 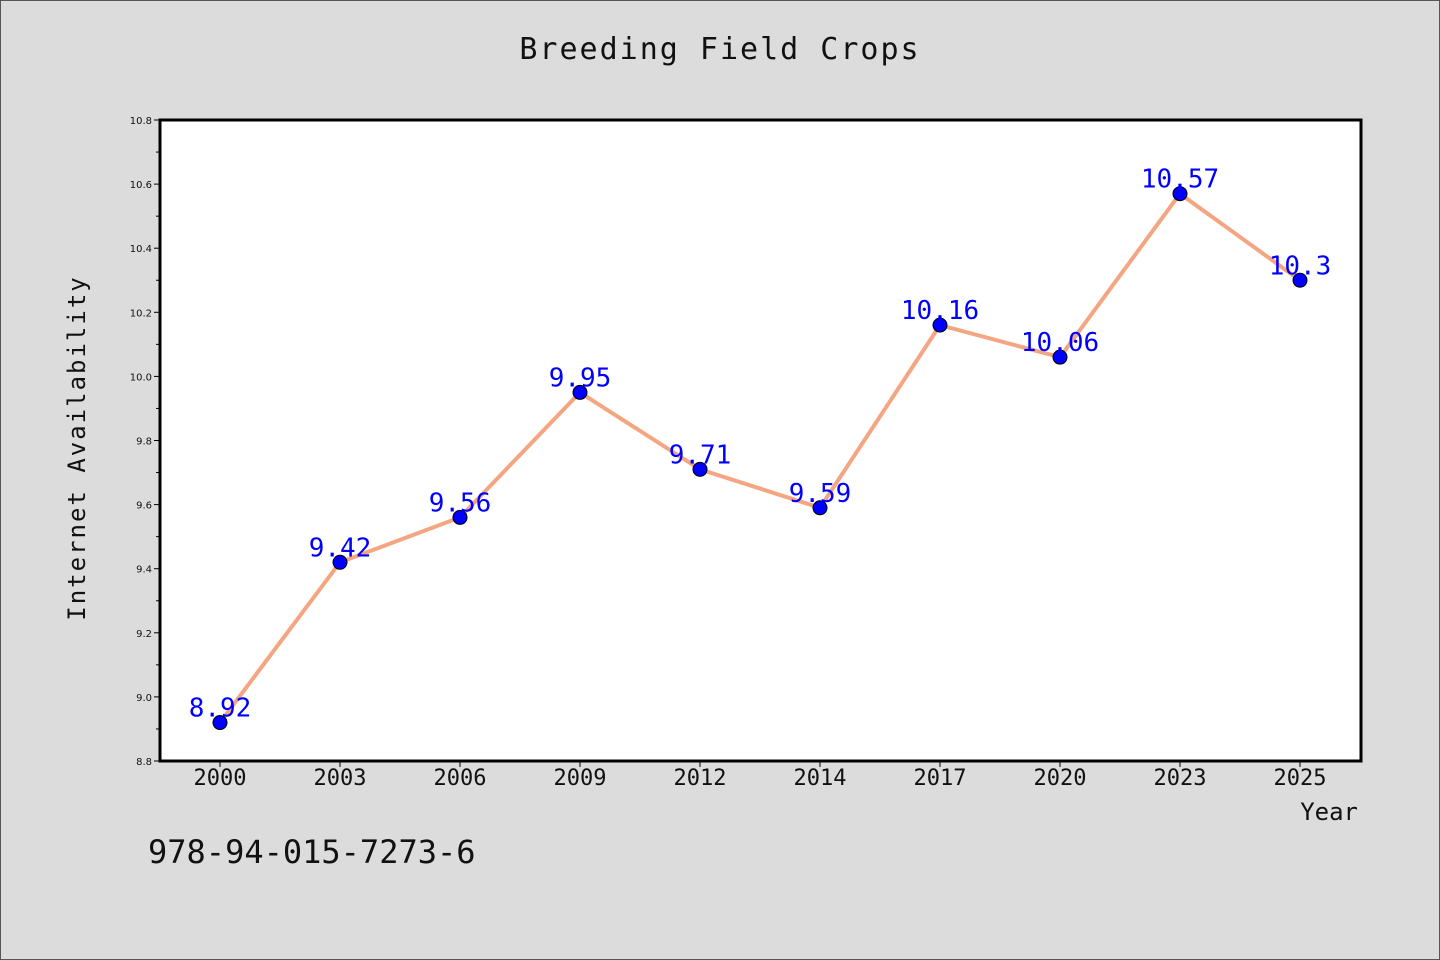 What do you see at coordinates (220, 709) in the screenshot?
I see `data-label: 8.92` at bounding box center [220, 709].